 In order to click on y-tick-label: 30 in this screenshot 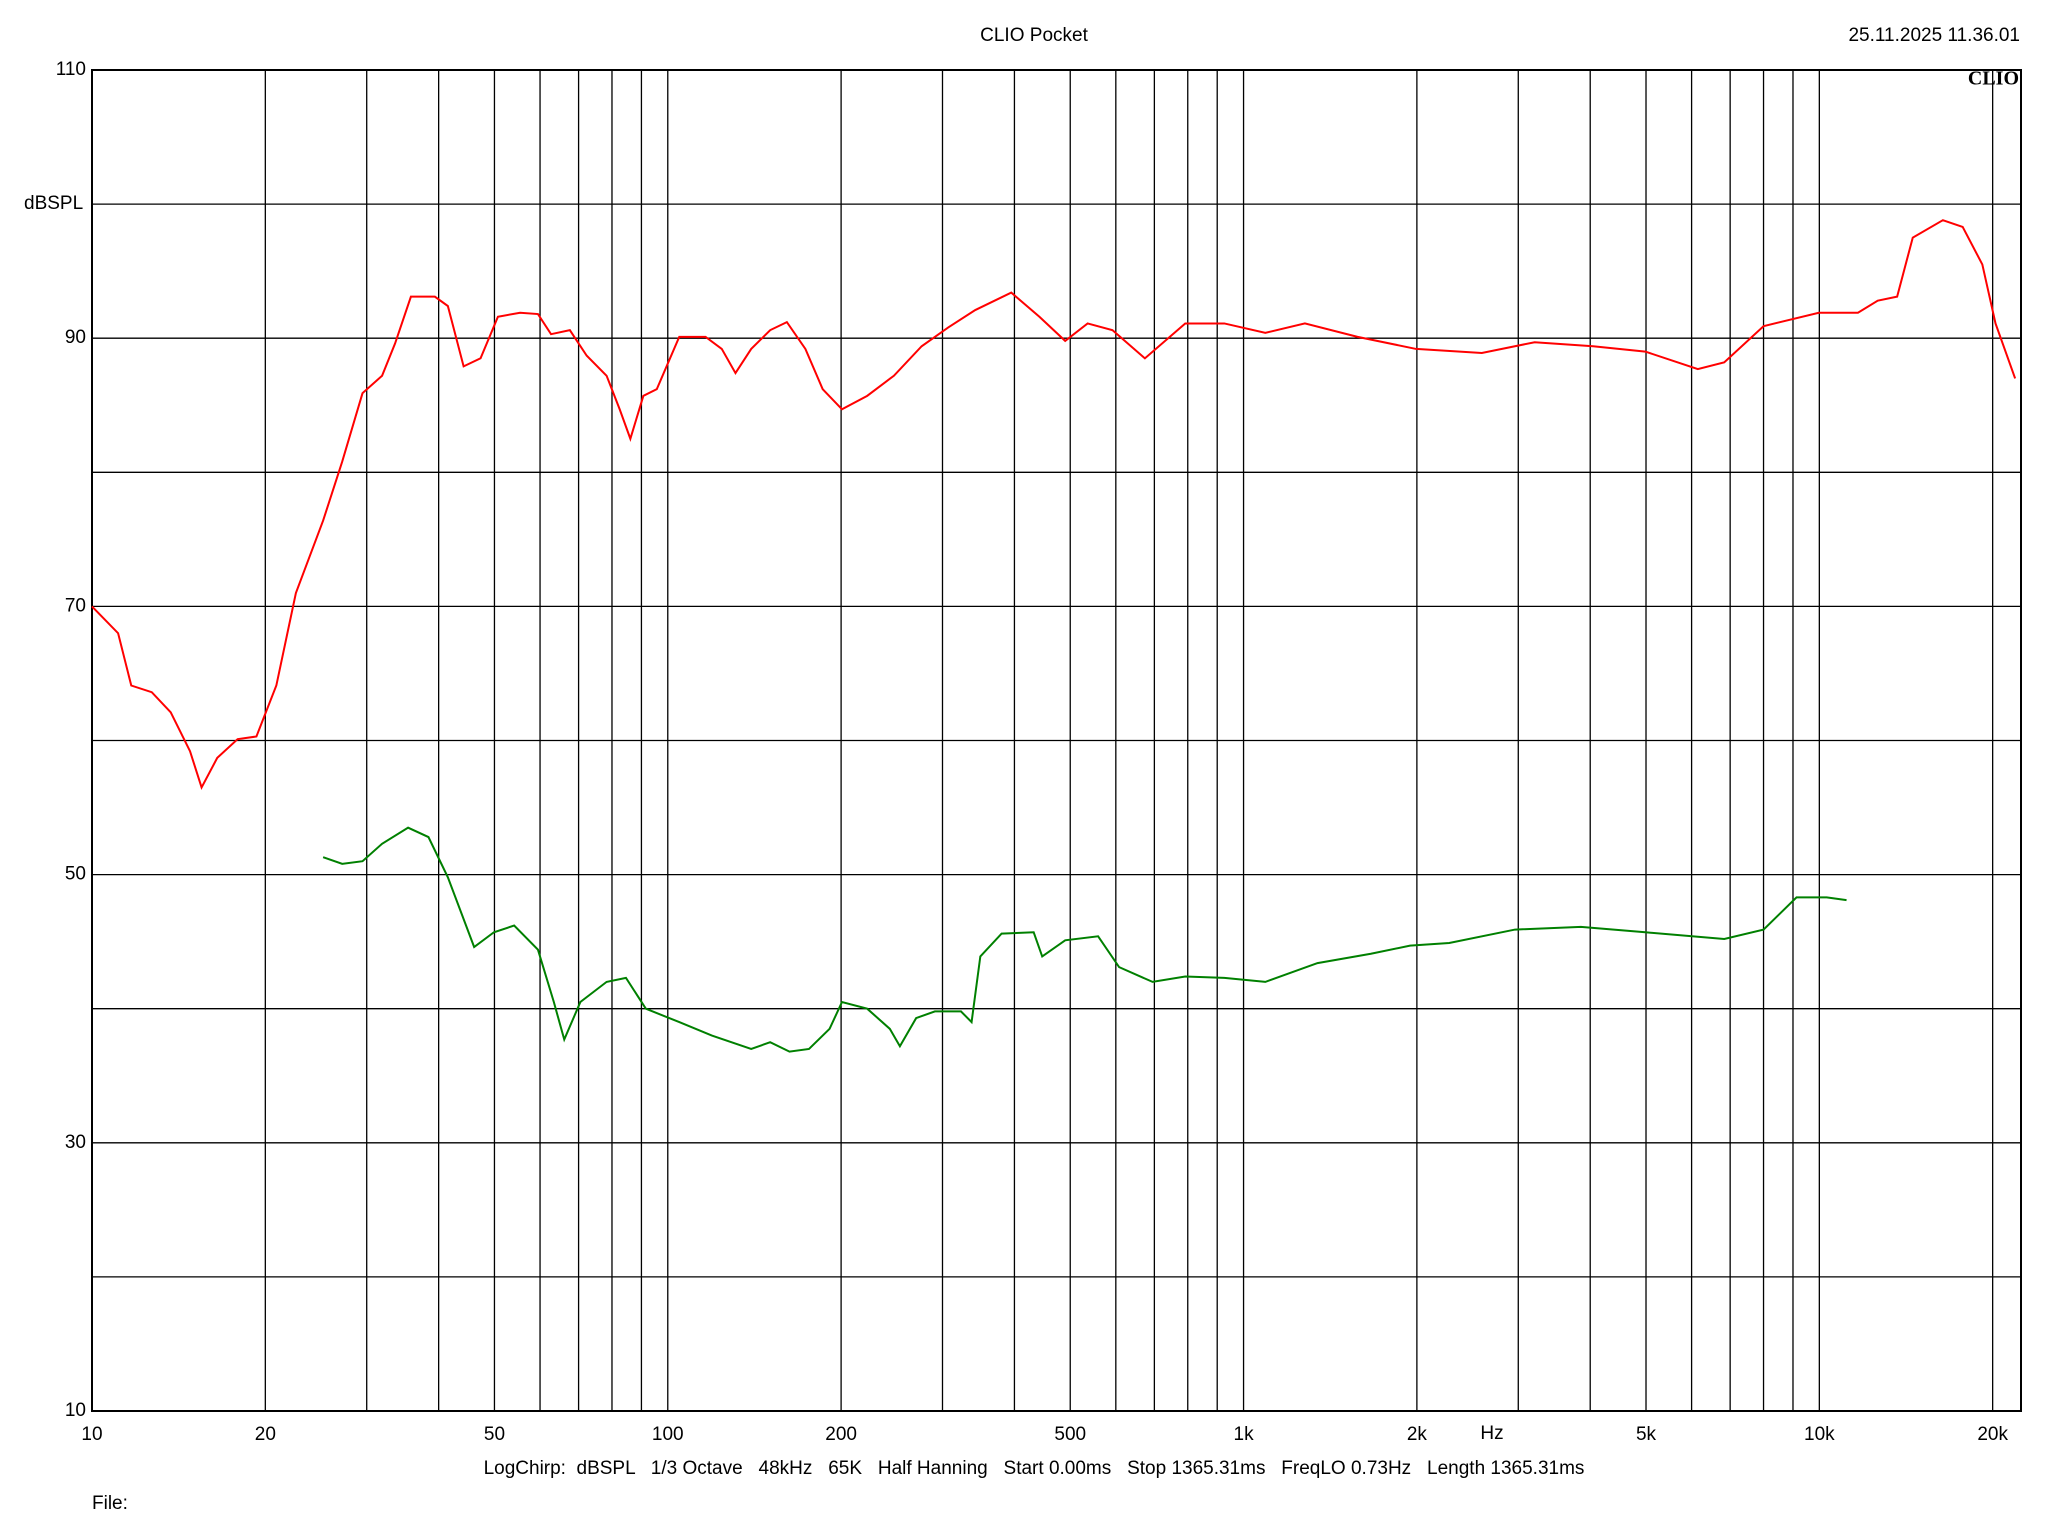, I will do `click(75, 1142)`.